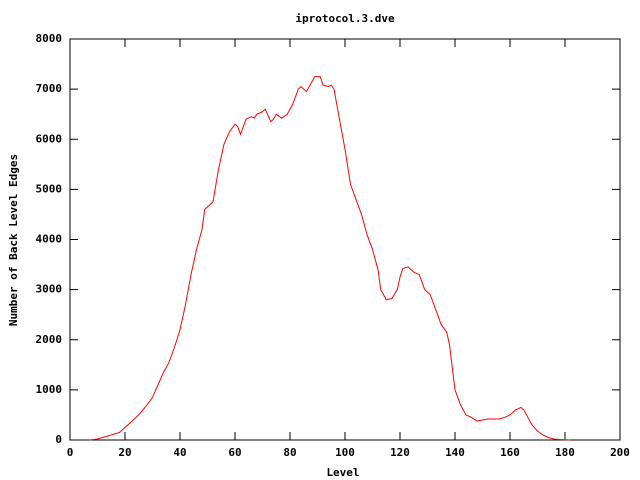  What do you see at coordinates (289, 452) in the screenshot?
I see `x-tick-label: 80` at bounding box center [289, 452].